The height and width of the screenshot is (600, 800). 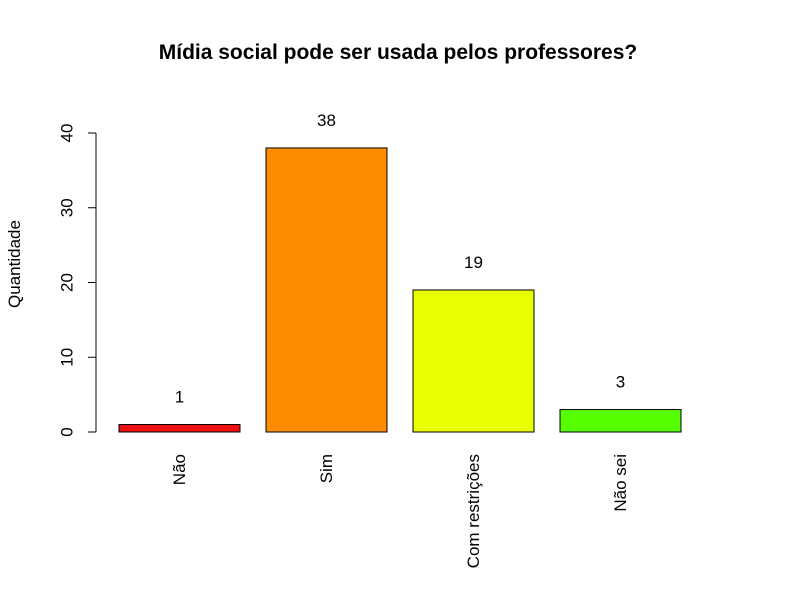 What do you see at coordinates (67, 133) in the screenshot?
I see `y-tick-label: 40` at bounding box center [67, 133].